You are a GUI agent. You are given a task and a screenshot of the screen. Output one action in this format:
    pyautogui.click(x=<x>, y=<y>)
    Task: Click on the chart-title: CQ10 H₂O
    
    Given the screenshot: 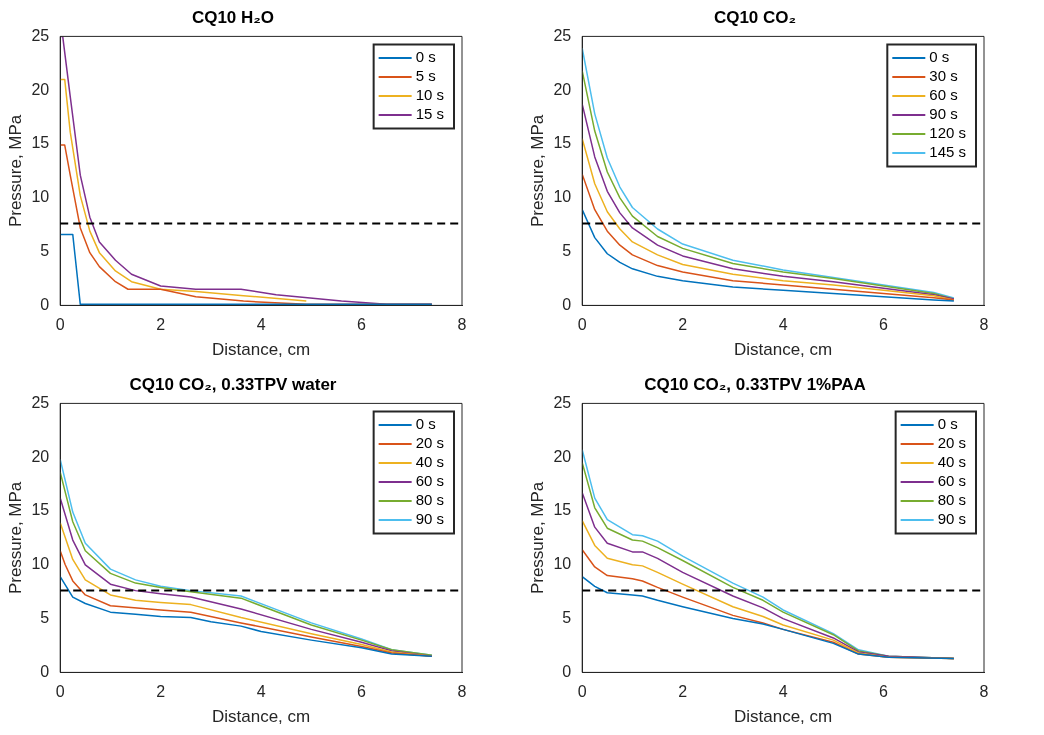 What is the action you would take?
    pyautogui.click(x=233, y=17)
    